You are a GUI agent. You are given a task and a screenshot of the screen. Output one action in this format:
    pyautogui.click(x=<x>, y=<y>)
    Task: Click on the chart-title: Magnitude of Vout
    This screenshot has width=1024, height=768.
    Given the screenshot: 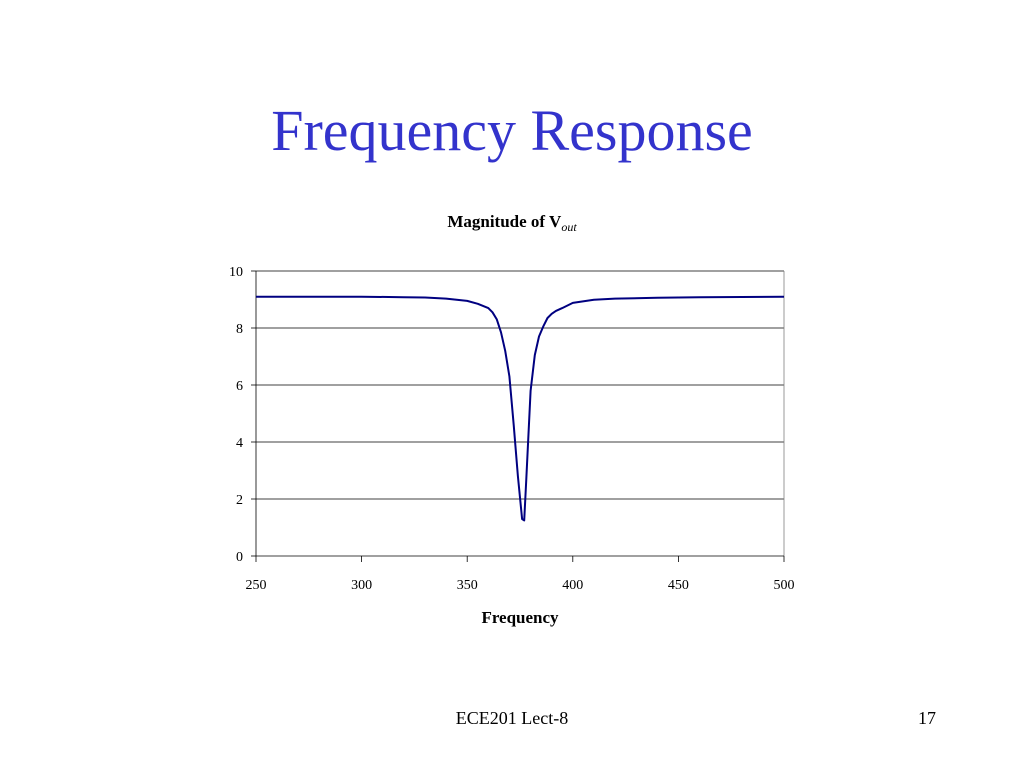 What is the action you would take?
    pyautogui.click(x=512, y=223)
    